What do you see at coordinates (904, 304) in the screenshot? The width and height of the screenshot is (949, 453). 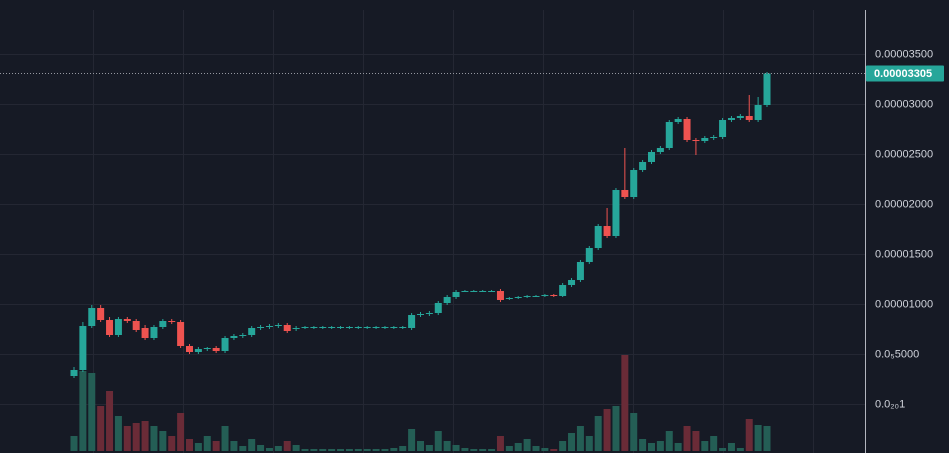 I see `y-tick-label: 0.00001000` at bounding box center [904, 304].